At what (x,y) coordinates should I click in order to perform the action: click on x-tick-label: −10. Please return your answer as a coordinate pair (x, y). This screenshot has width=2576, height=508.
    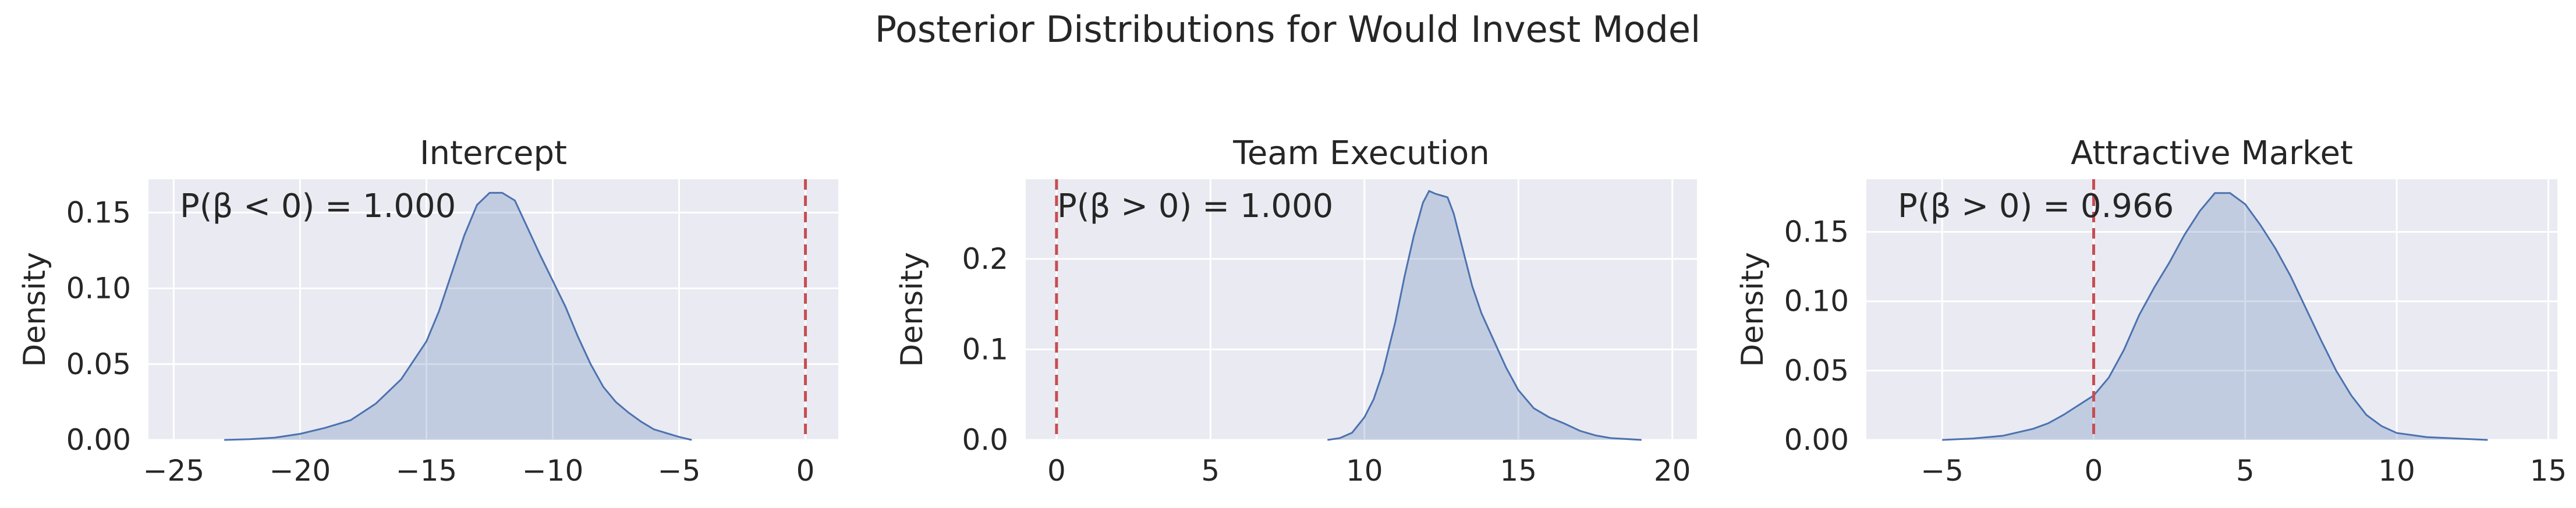
    Looking at the image, I should click on (553, 471).